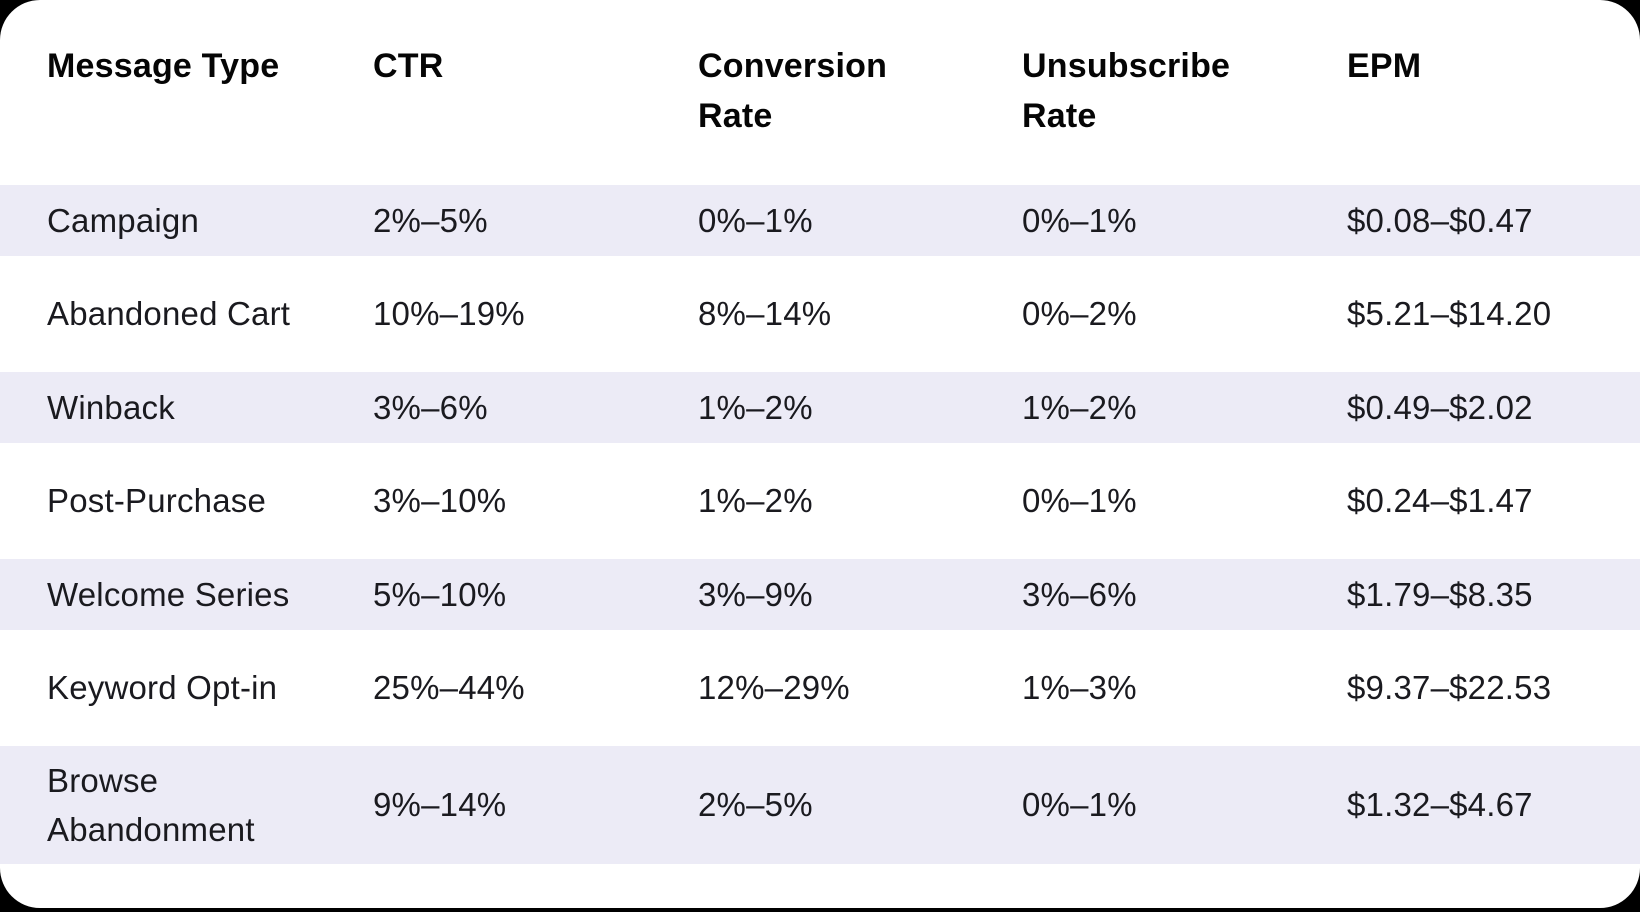 The width and height of the screenshot is (1640, 912). Describe the element at coordinates (1126, 91) in the screenshot. I see `column-header-unsubscribe-rate: Unsubscribe Rate` at that location.